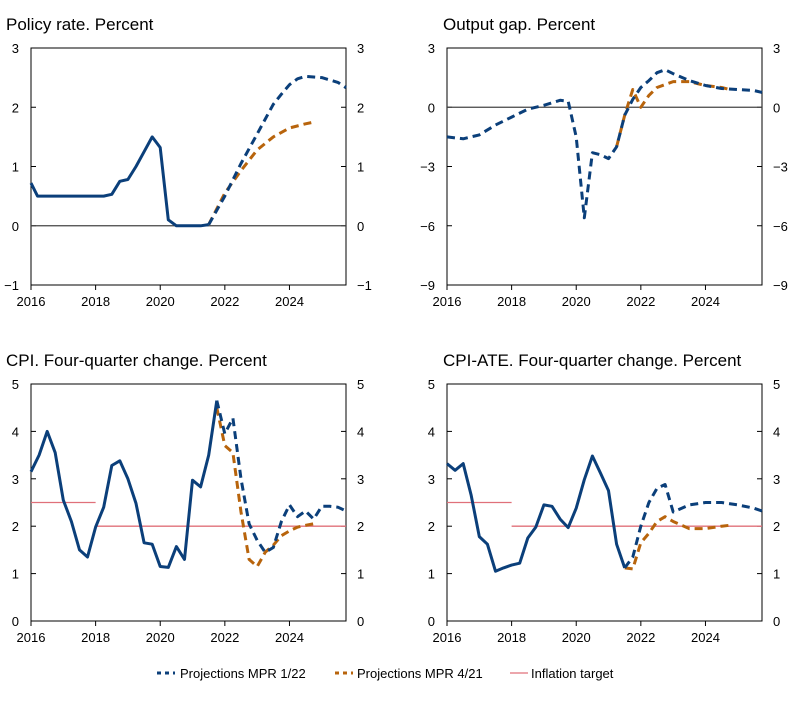 The width and height of the screenshot is (797, 702). I want to click on y-tick-label-left: −6, so click(427, 226).